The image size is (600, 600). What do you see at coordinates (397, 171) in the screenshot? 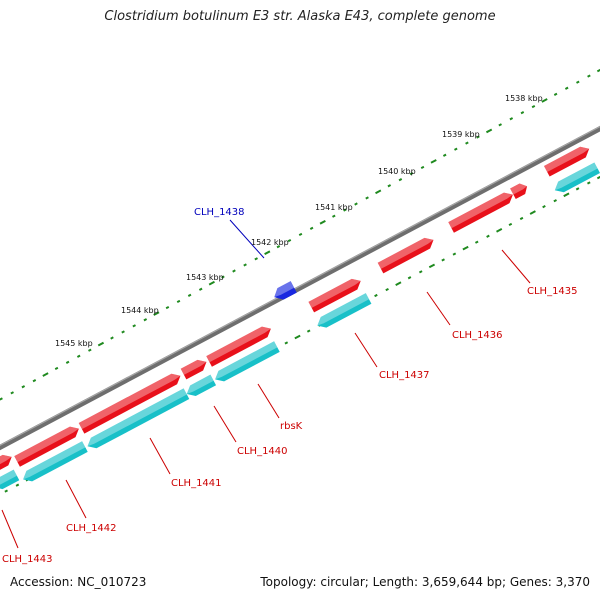
I see `tick-label-1540-kbp: 1540 kbp` at bounding box center [397, 171].